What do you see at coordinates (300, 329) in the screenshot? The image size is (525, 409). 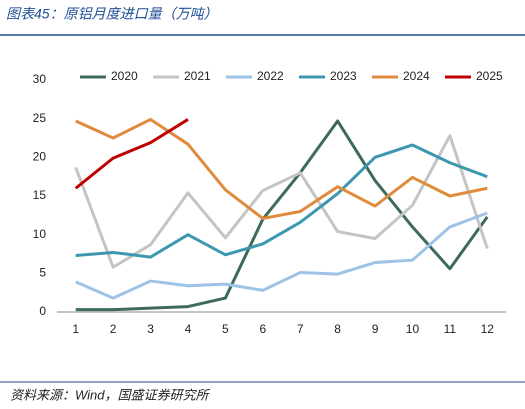 I see `x-tick-label: 7` at bounding box center [300, 329].